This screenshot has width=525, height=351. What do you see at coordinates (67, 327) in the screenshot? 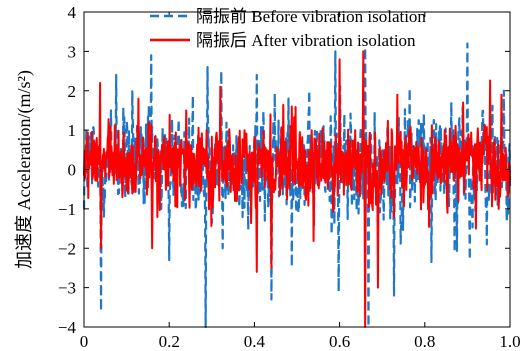
I see `y-tick-label: −4` at bounding box center [67, 327].